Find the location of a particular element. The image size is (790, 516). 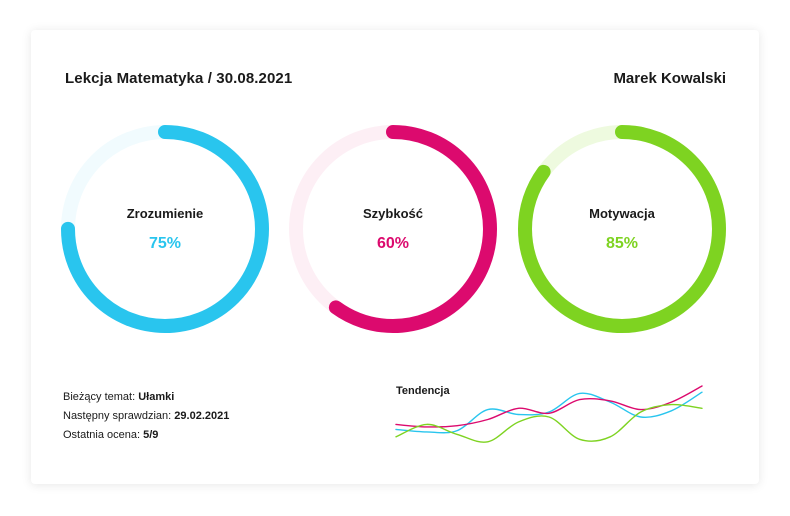

metric-ring-szybkosc: Szybkość 60% is located at coordinates (393, 229).